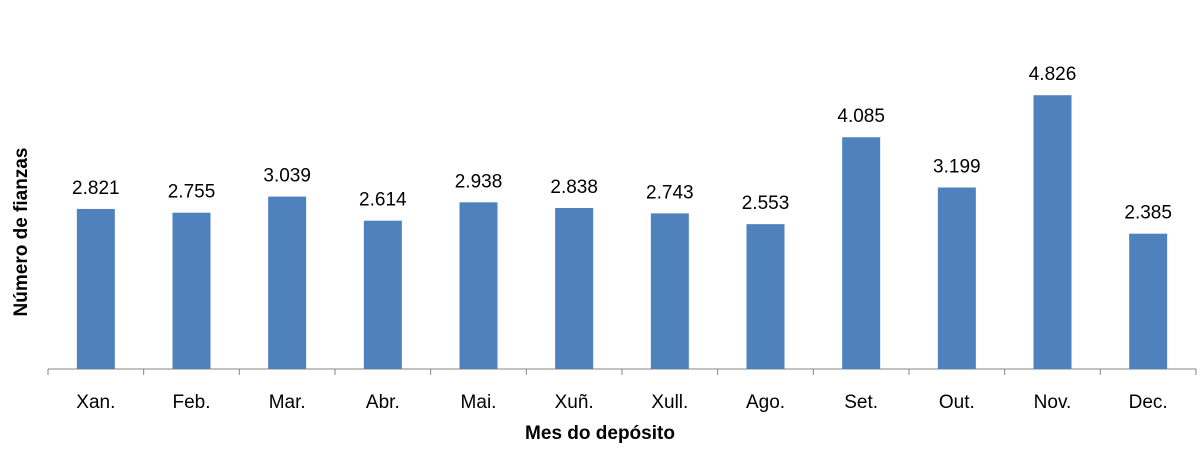 The height and width of the screenshot is (459, 1200). What do you see at coordinates (600, 433) in the screenshot?
I see `x-axis-title: Mes do depósito` at bounding box center [600, 433].